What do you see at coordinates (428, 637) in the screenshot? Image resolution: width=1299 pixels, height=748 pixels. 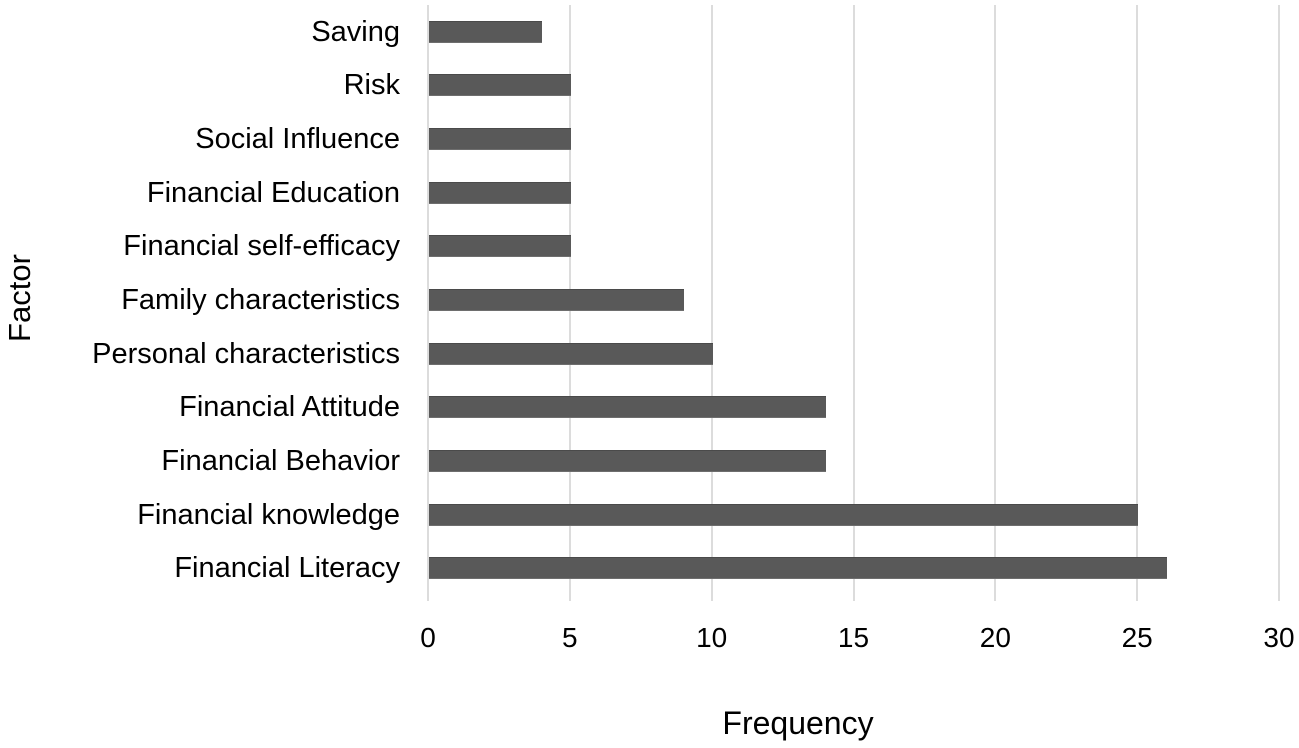 I see `x-tick-label-0: 0` at bounding box center [428, 637].